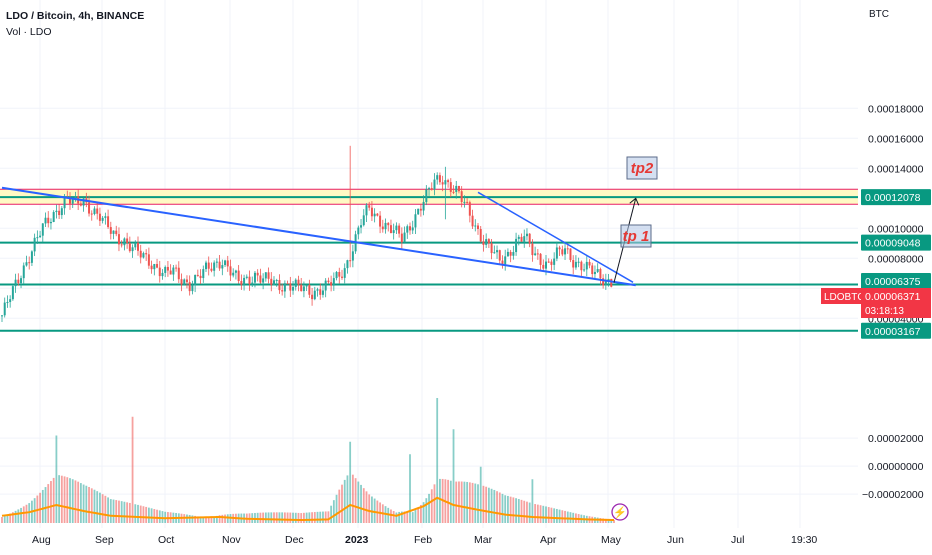 The height and width of the screenshot is (555, 932). What do you see at coordinates (879, 14) in the screenshot?
I see `currency-label: BTC` at bounding box center [879, 14].